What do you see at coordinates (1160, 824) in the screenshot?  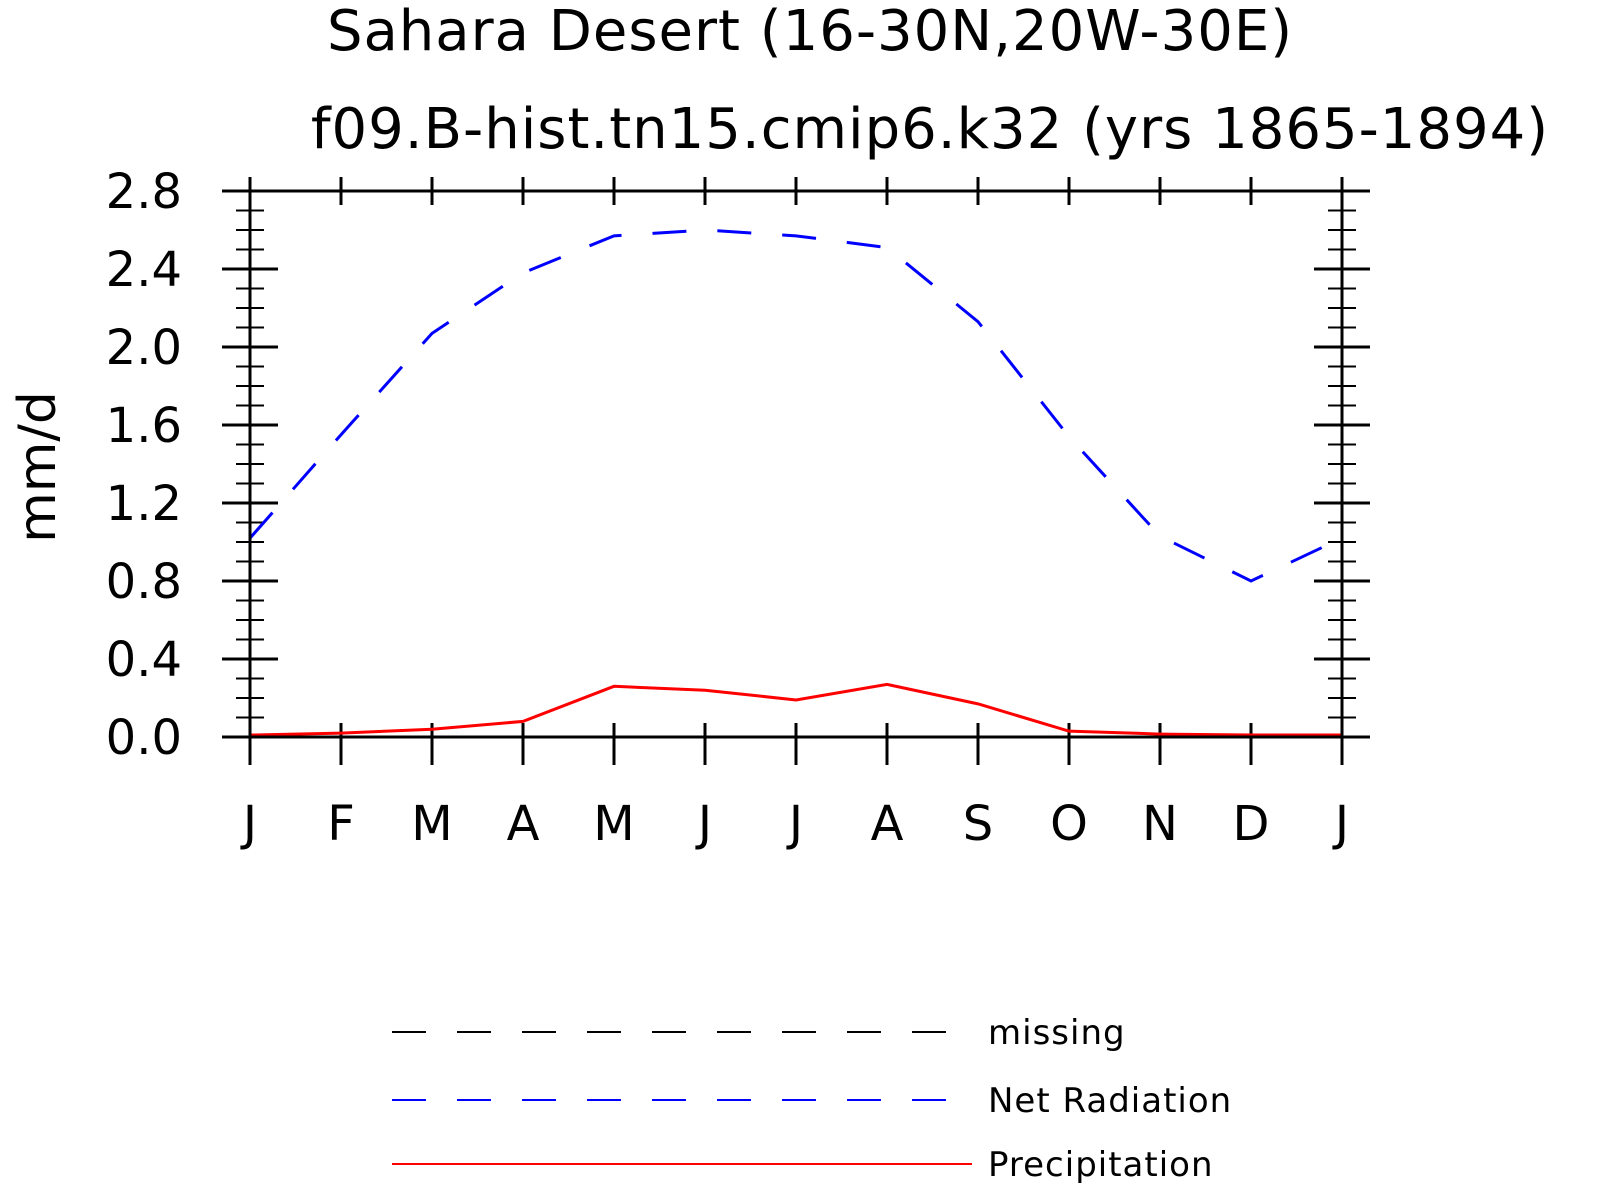 I see `x-tick-label: N` at bounding box center [1160, 824].